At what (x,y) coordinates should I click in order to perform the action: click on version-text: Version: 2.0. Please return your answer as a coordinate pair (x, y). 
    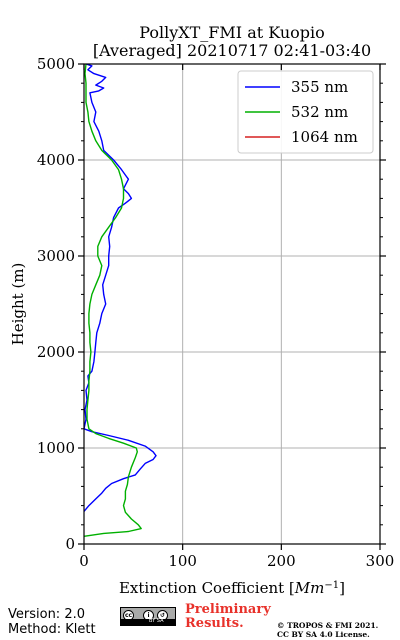
    Looking at the image, I should click on (46, 614).